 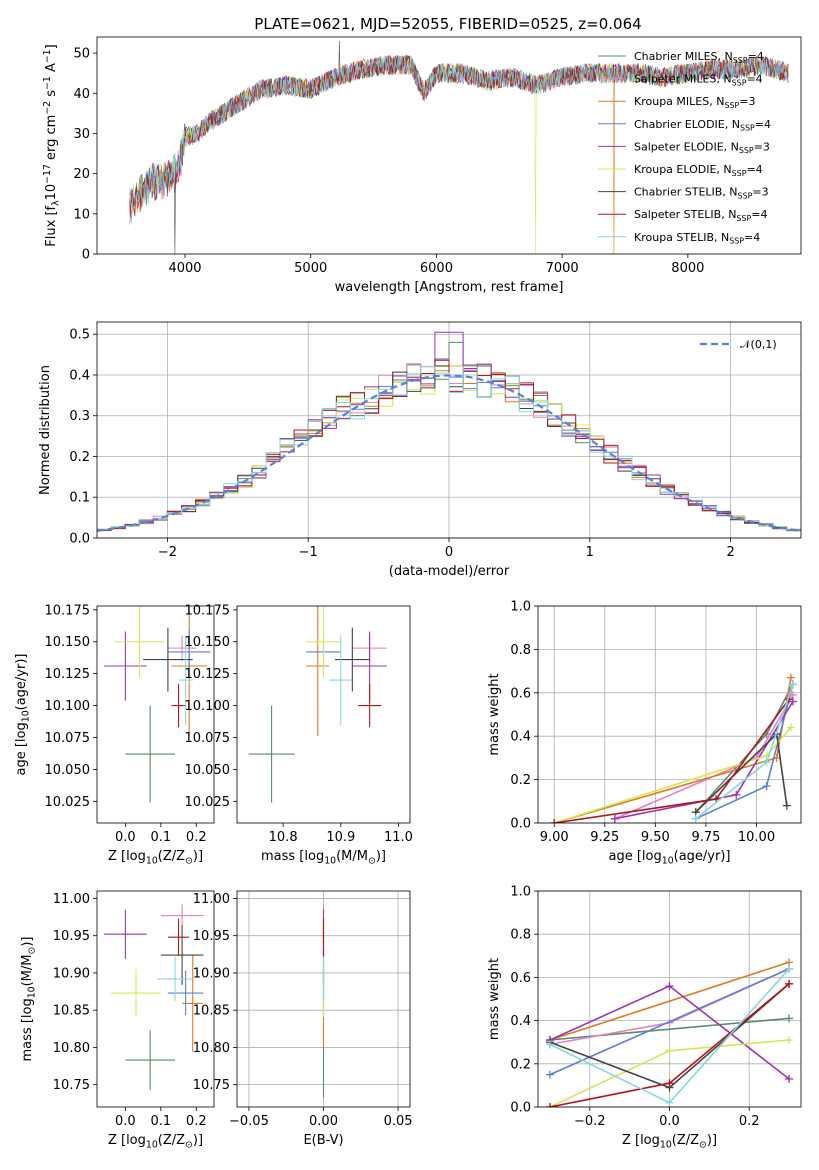 What do you see at coordinates (494, 714) in the screenshot?
I see `y-axis-label: mass weight` at bounding box center [494, 714].